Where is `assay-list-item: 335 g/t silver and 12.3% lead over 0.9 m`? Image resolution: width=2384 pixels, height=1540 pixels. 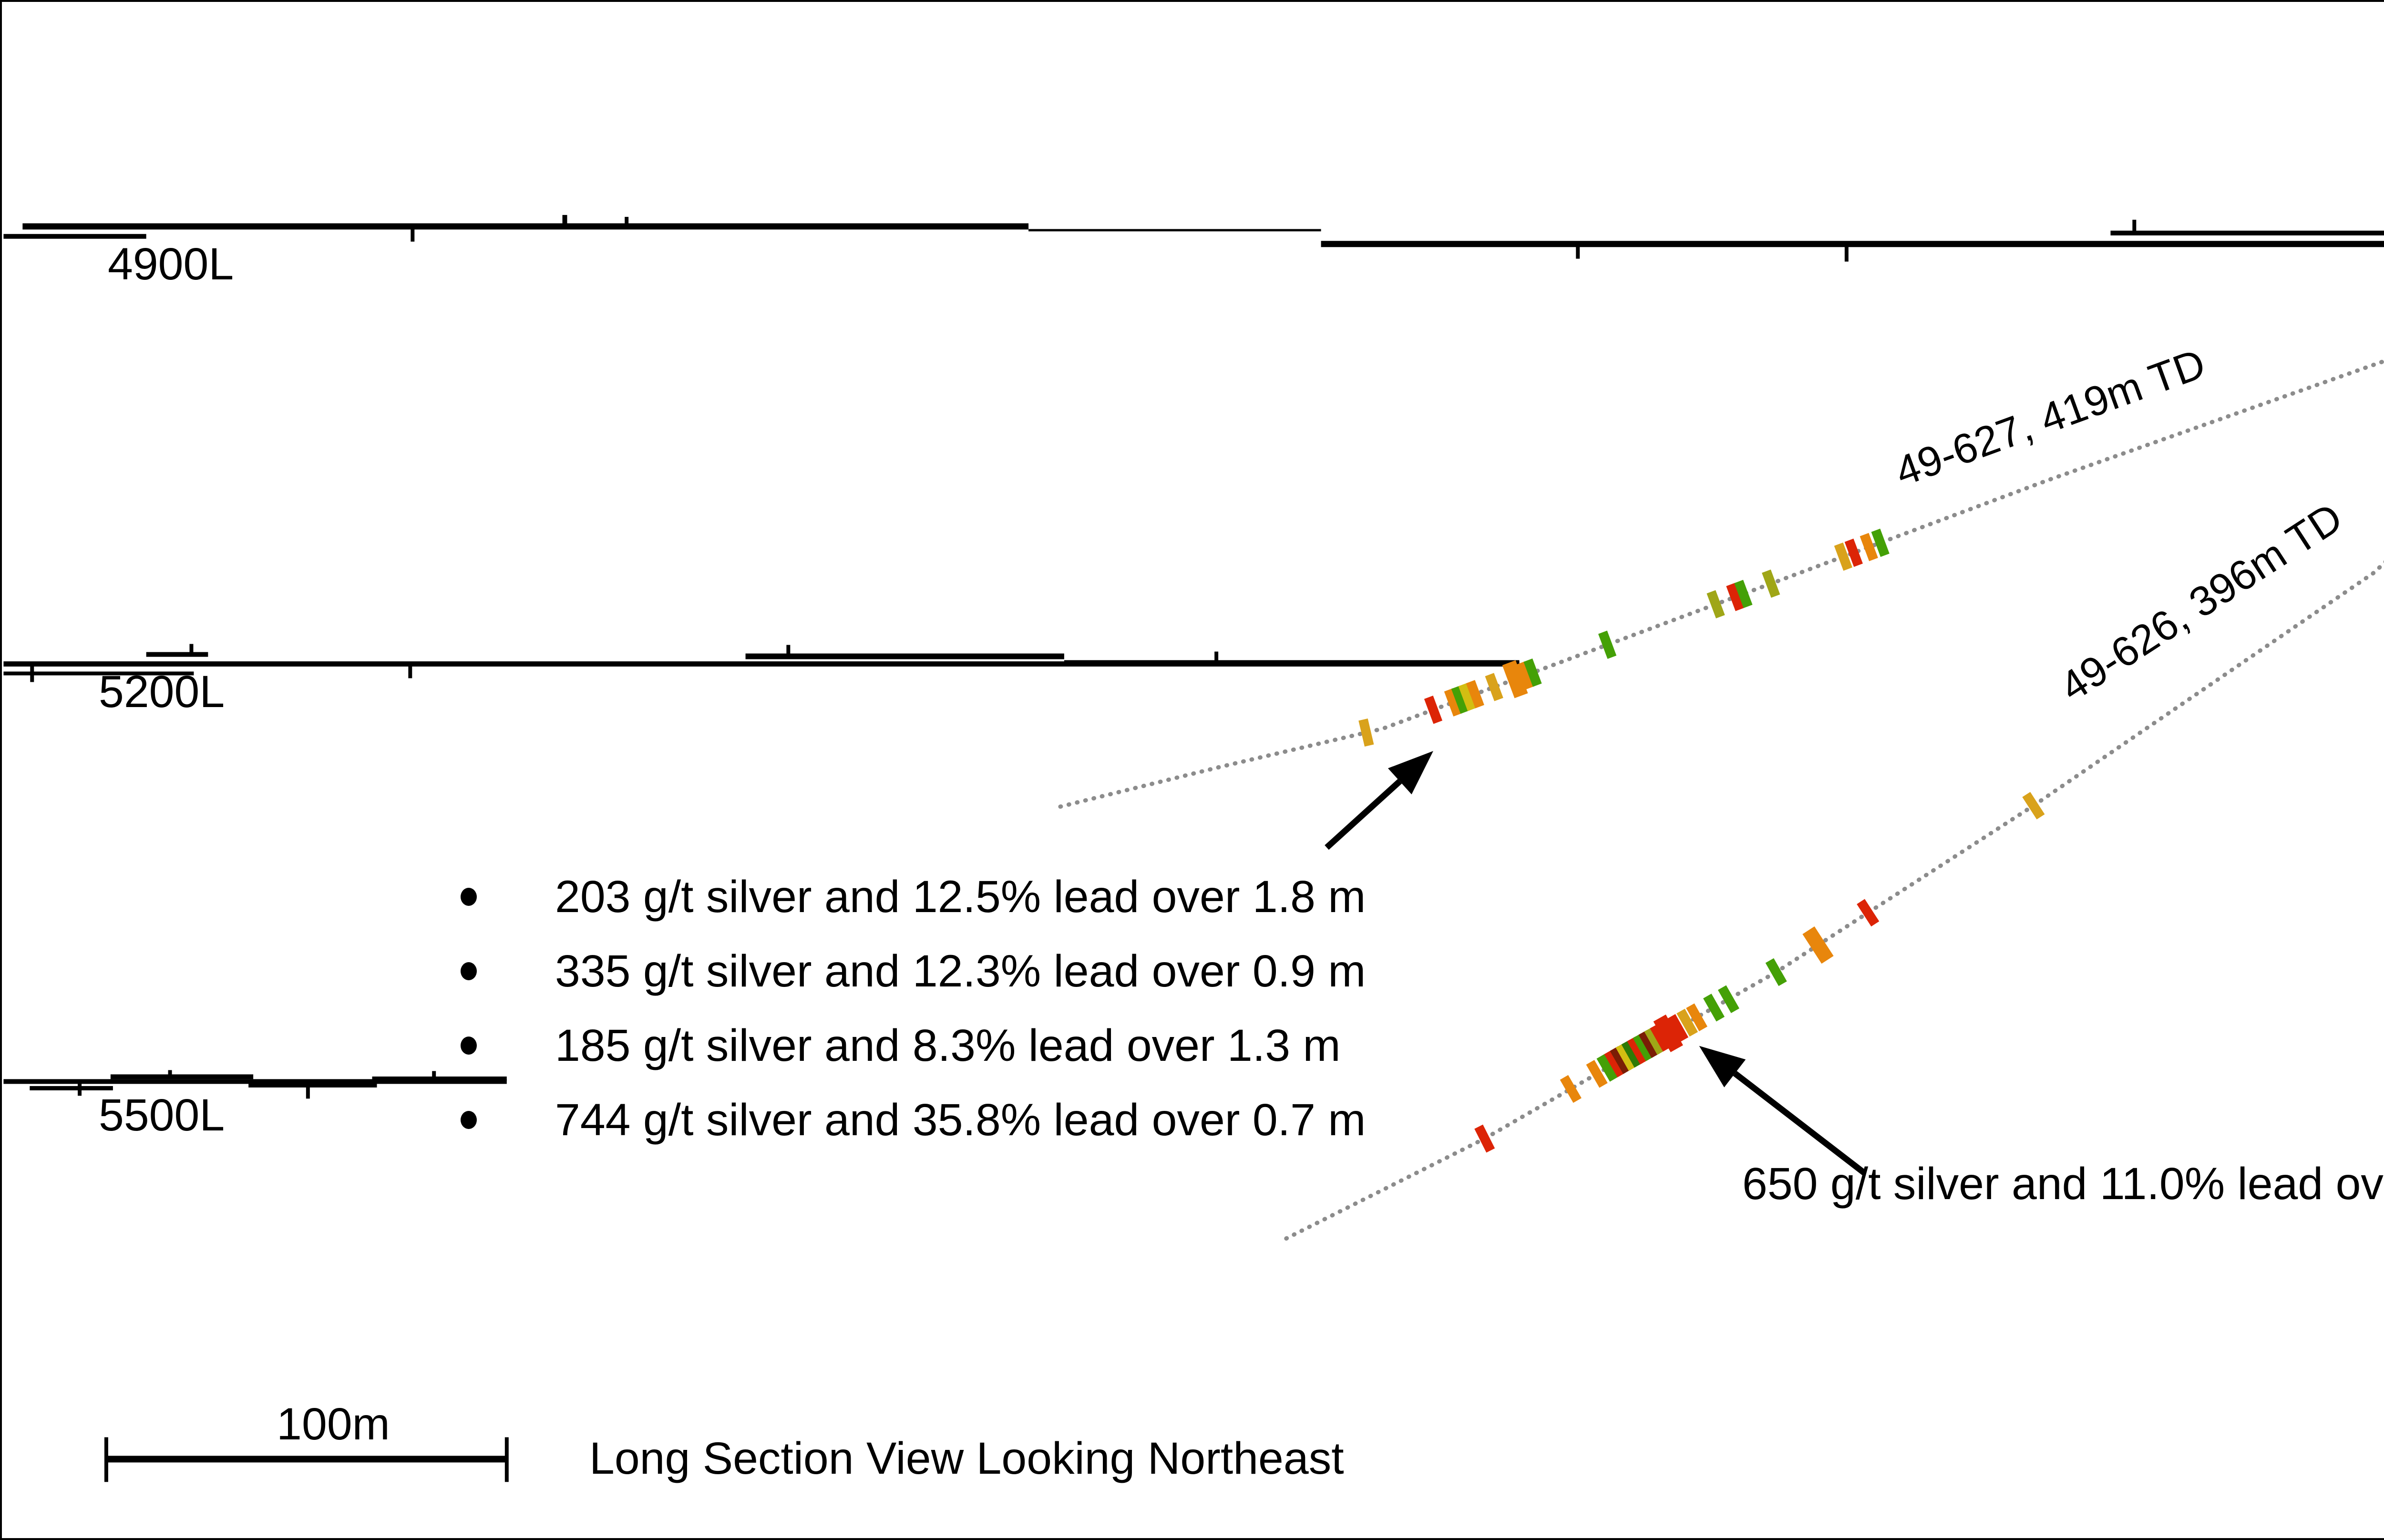 assay-list-item: 335 g/t silver and 12.3% lead over 0.9 m is located at coordinates (914, 971).